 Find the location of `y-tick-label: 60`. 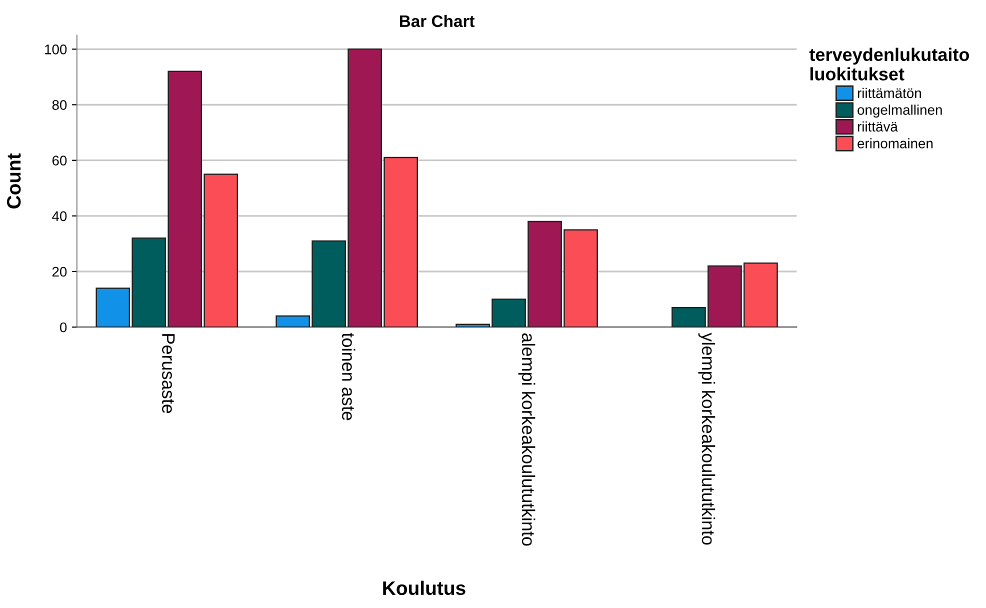

y-tick-label: 60 is located at coordinates (59, 161).